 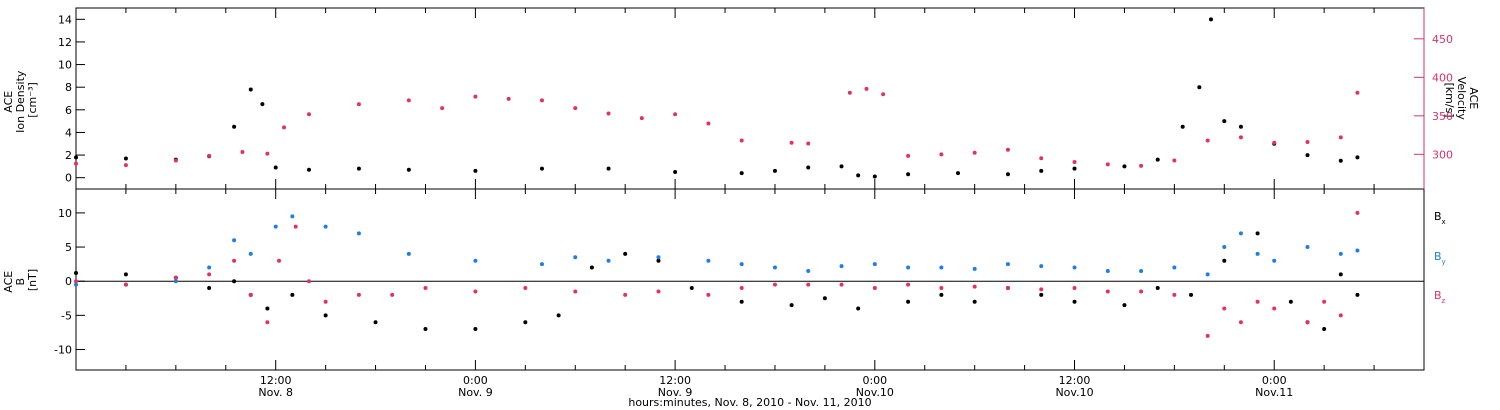 I want to click on y-tick-label-velocity: 400, so click(x=1442, y=77).